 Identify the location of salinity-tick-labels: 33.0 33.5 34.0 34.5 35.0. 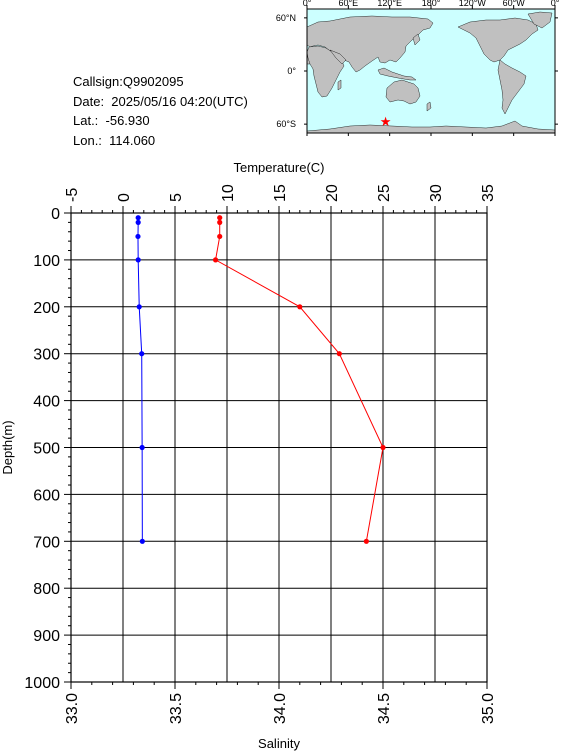
(280, 708).